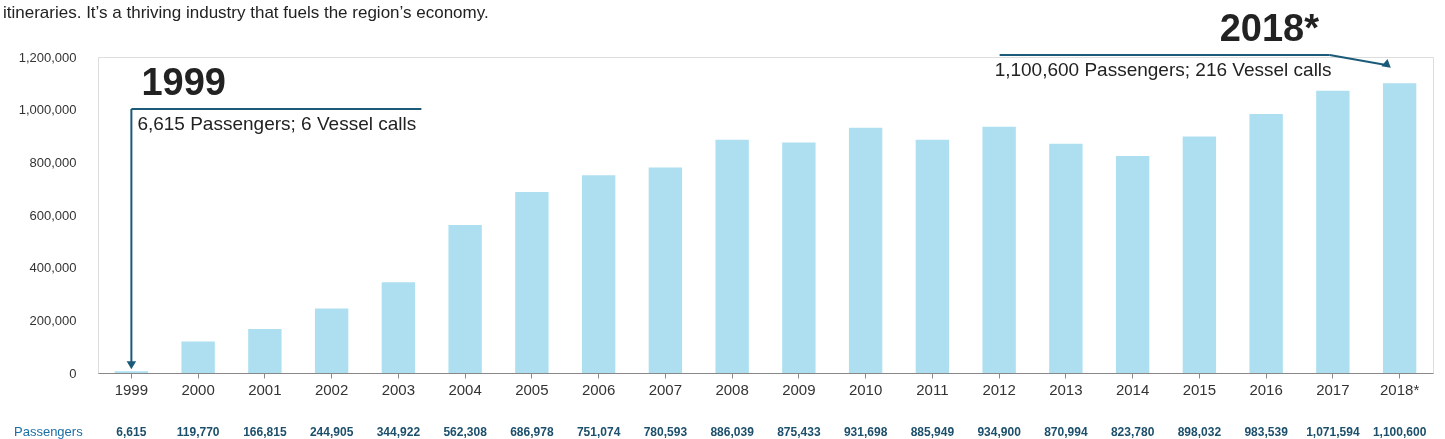  I want to click on x-tick-label: 2014, so click(1132, 389).